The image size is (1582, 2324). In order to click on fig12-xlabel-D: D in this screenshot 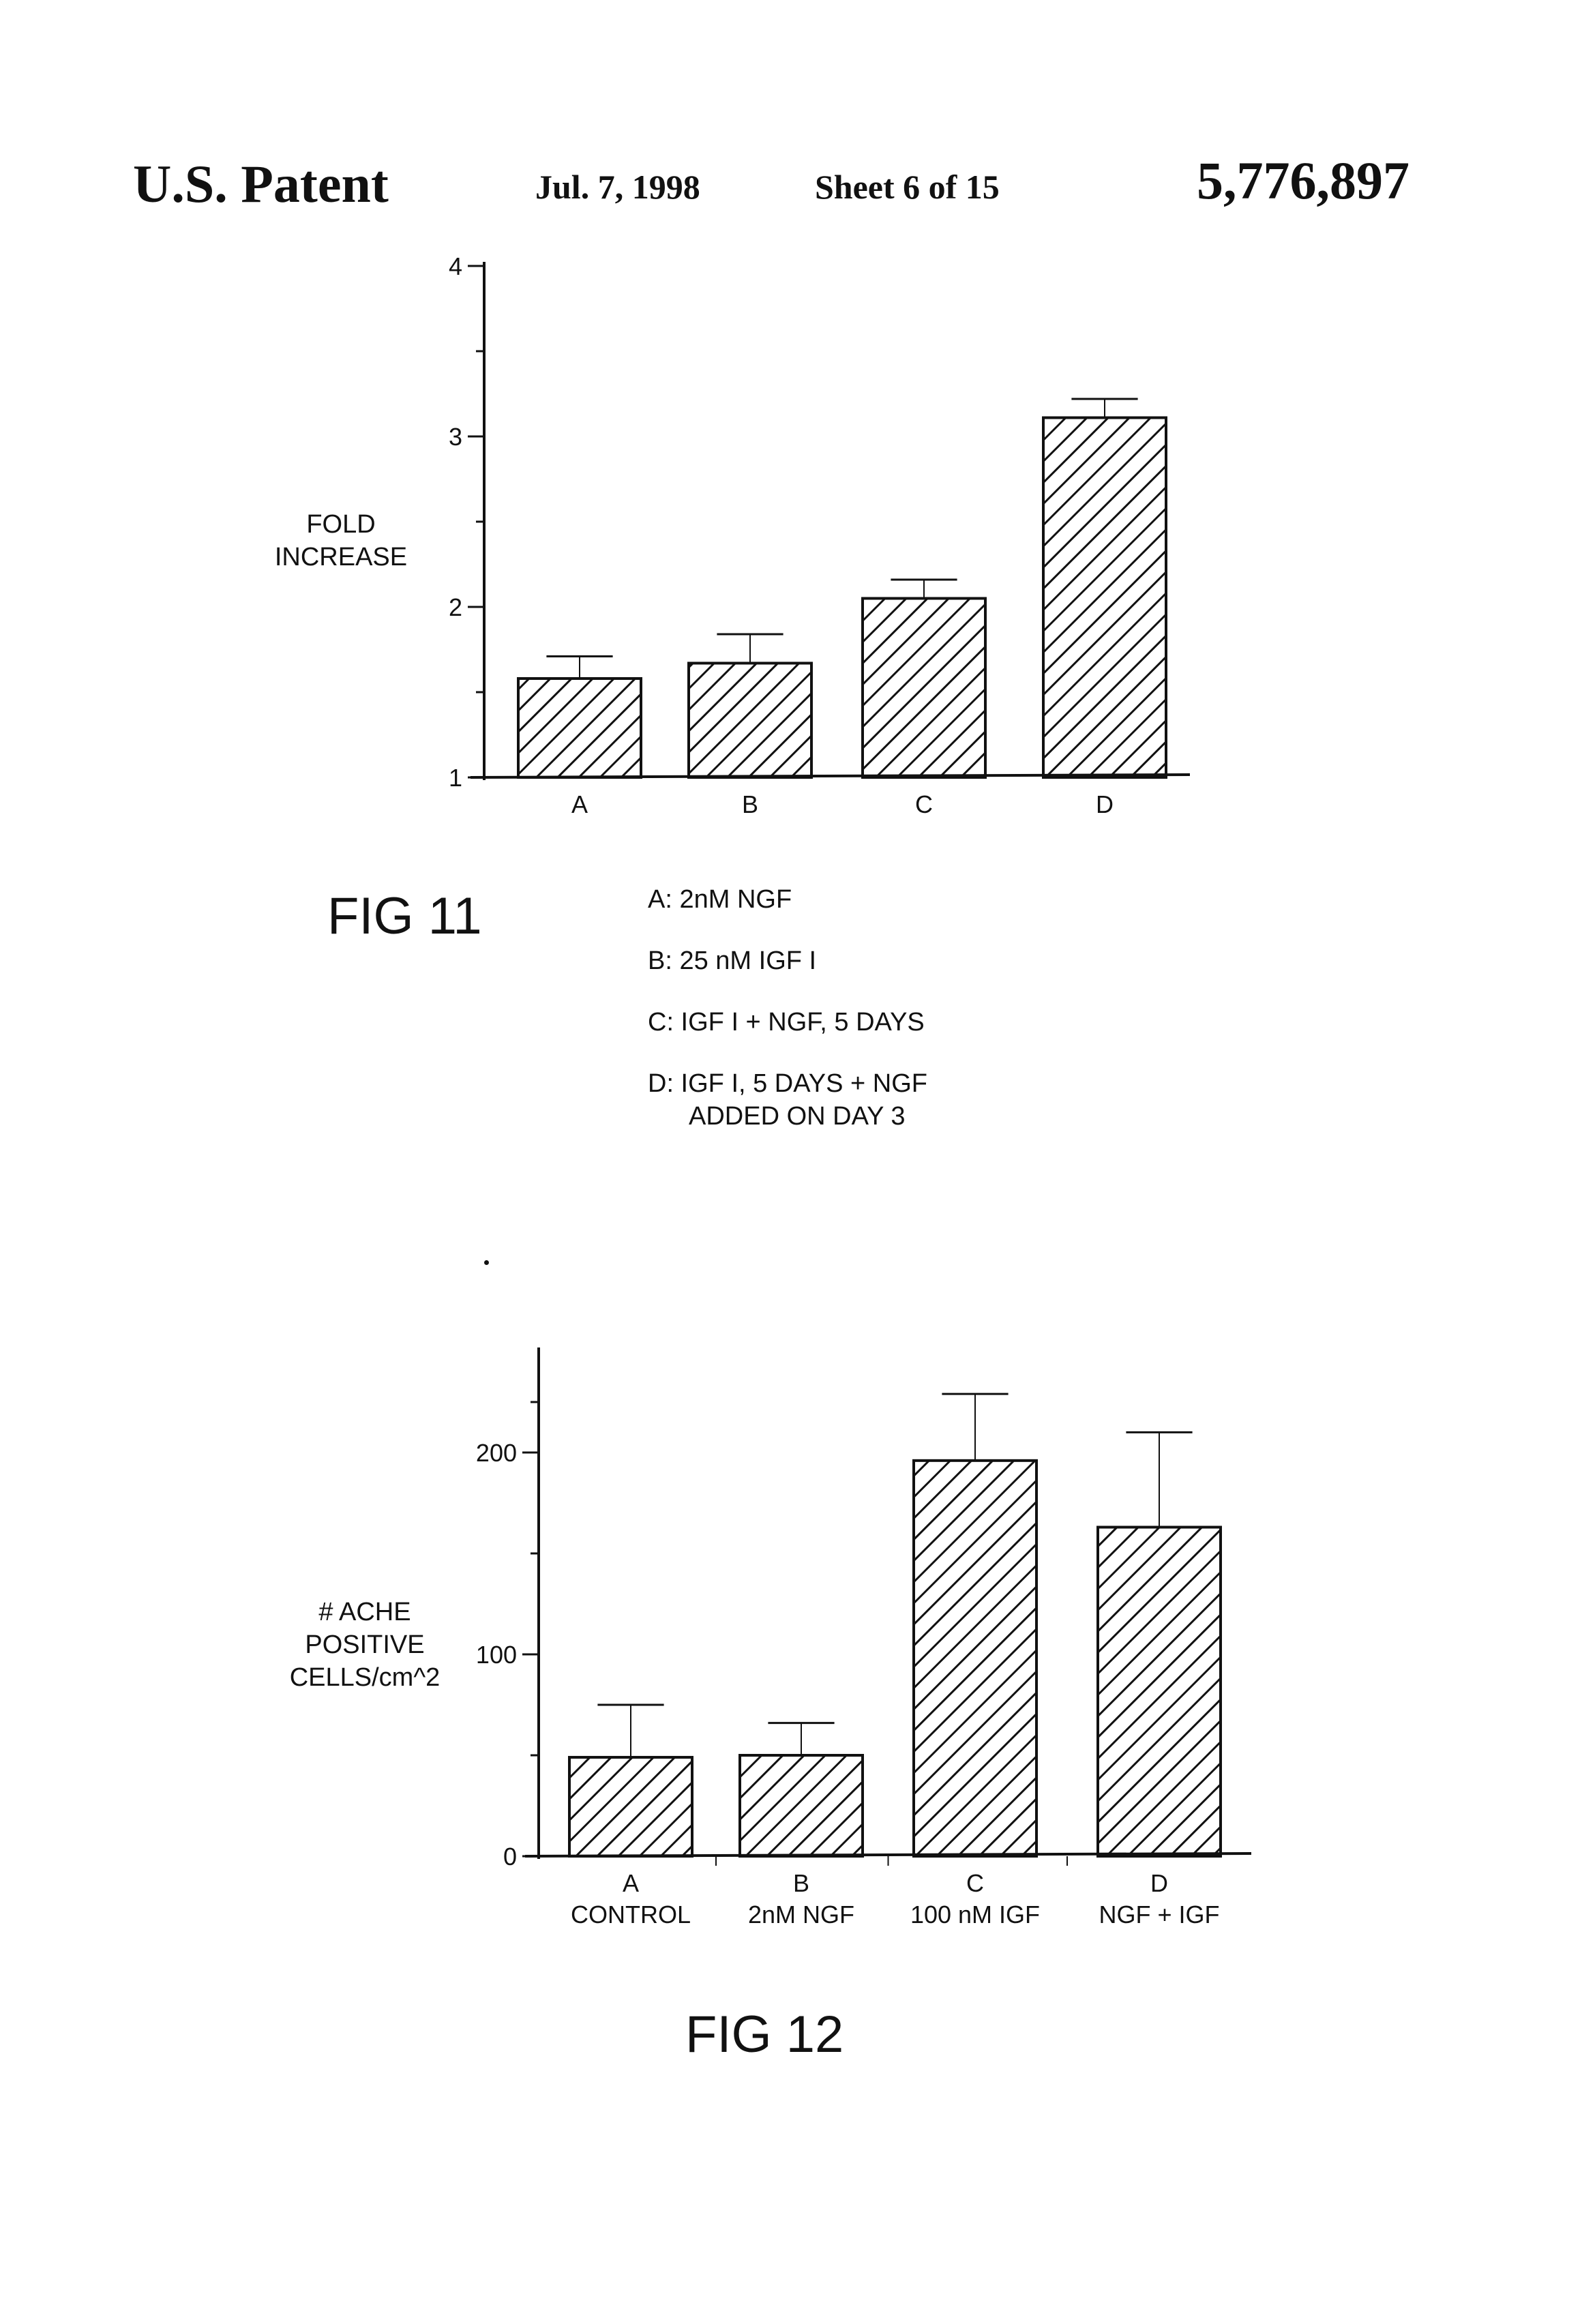, I will do `click(1159, 1883)`.